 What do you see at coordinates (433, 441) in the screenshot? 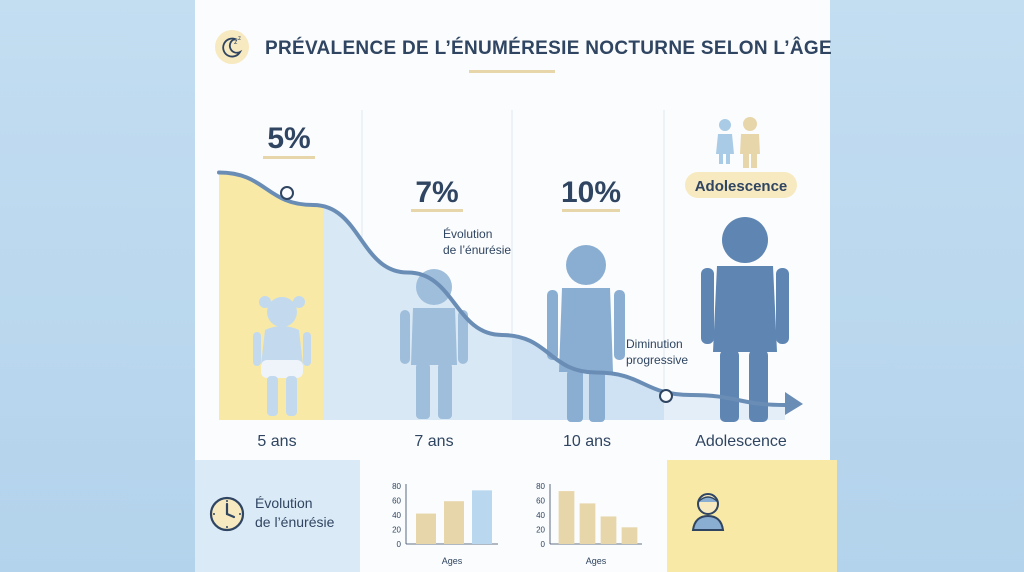
I see `category-label-7ans: 7 ans` at bounding box center [433, 441].